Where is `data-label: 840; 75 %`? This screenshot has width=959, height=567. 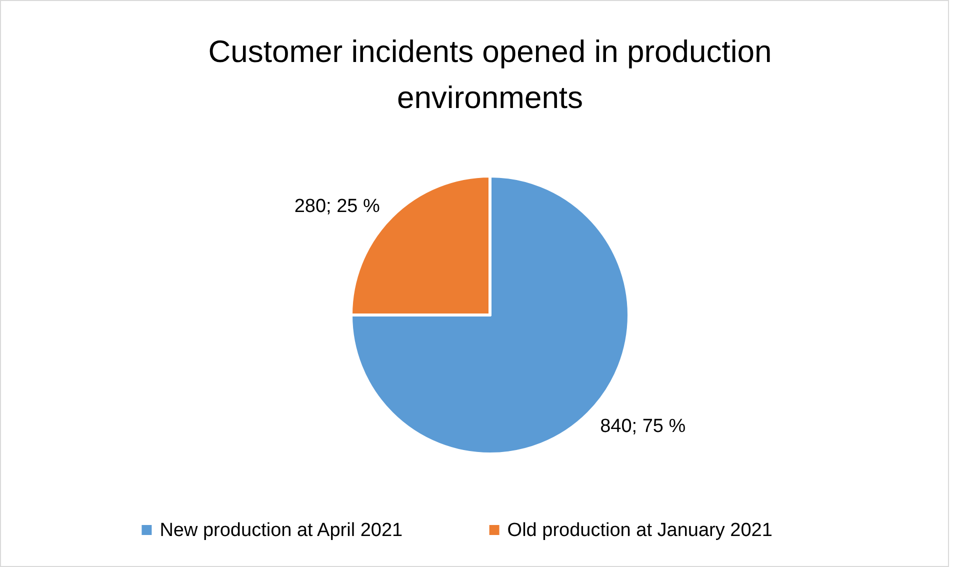 data-label: 840; 75 % is located at coordinates (643, 427).